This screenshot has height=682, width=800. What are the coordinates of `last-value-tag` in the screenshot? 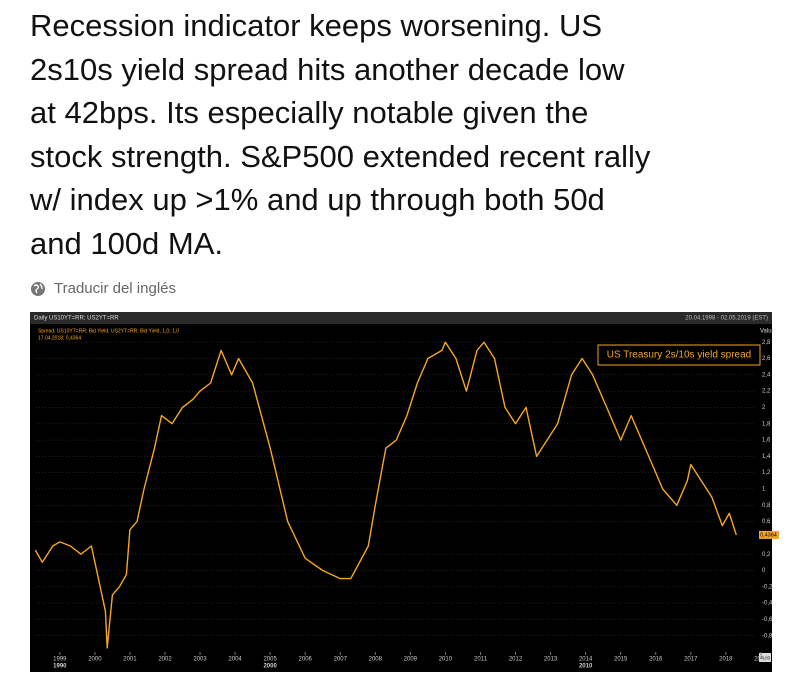 It's located at (769, 534).